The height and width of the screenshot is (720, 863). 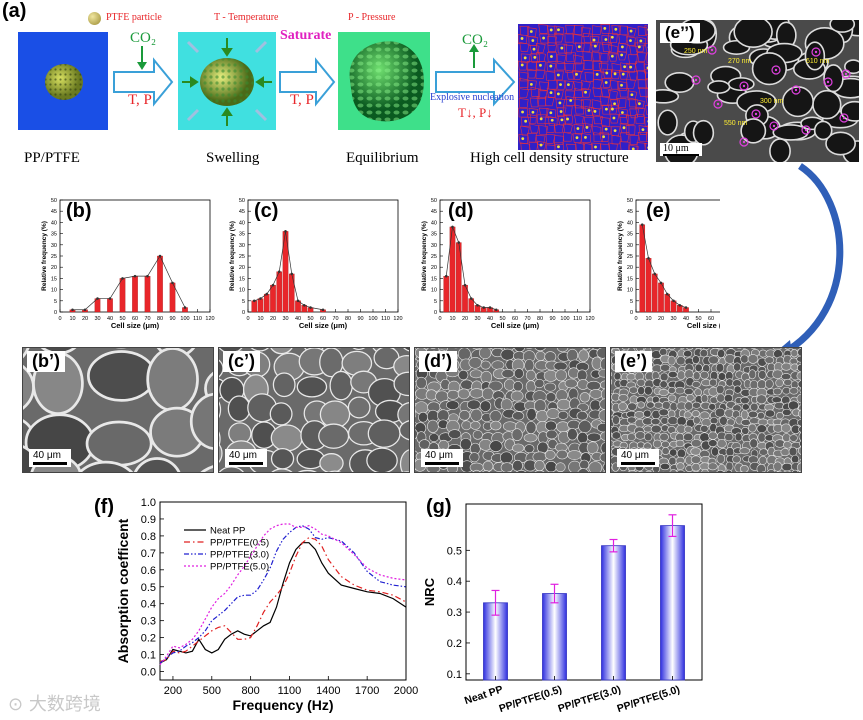 I want to click on hist-ytick-label: 50, so click(x=242, y=201).